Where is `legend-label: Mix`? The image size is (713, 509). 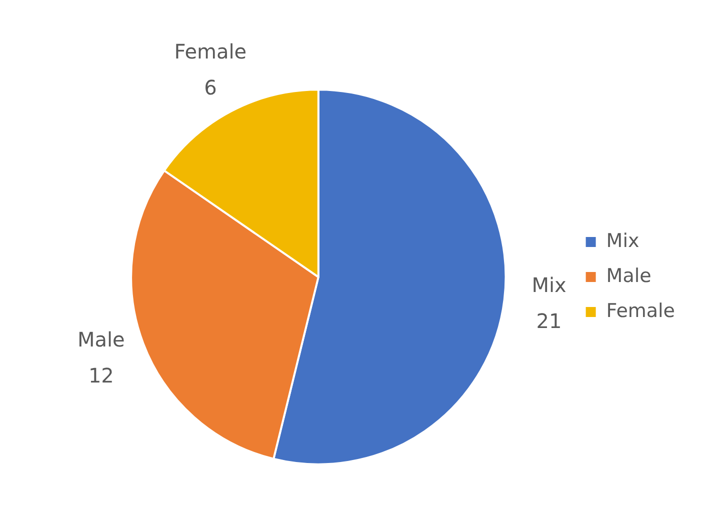
legend-label: Mix is located at coordinates (623, 241).